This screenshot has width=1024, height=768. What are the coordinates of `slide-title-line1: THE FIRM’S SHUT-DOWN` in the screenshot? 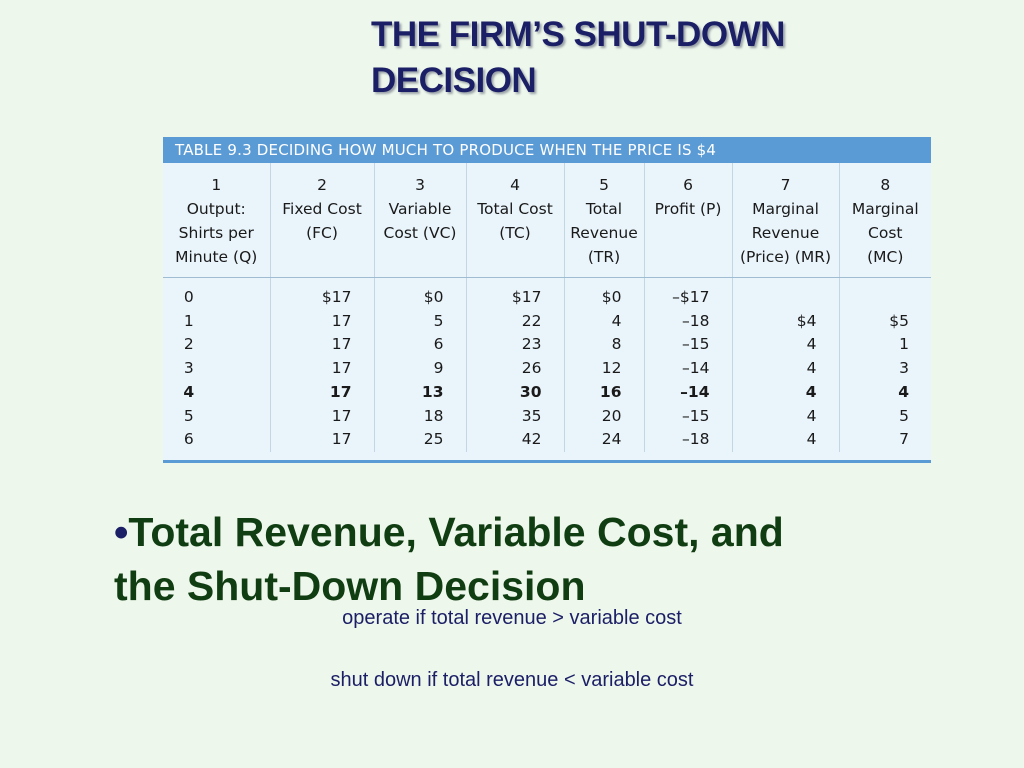 It's located at (578, 34).